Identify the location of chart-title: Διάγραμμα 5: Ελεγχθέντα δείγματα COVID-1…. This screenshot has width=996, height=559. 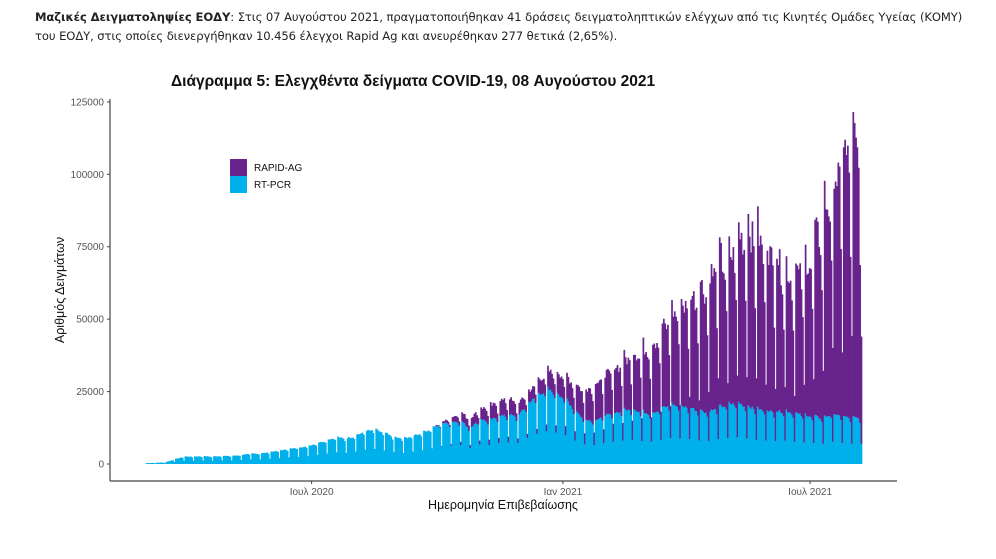
(413, 81).